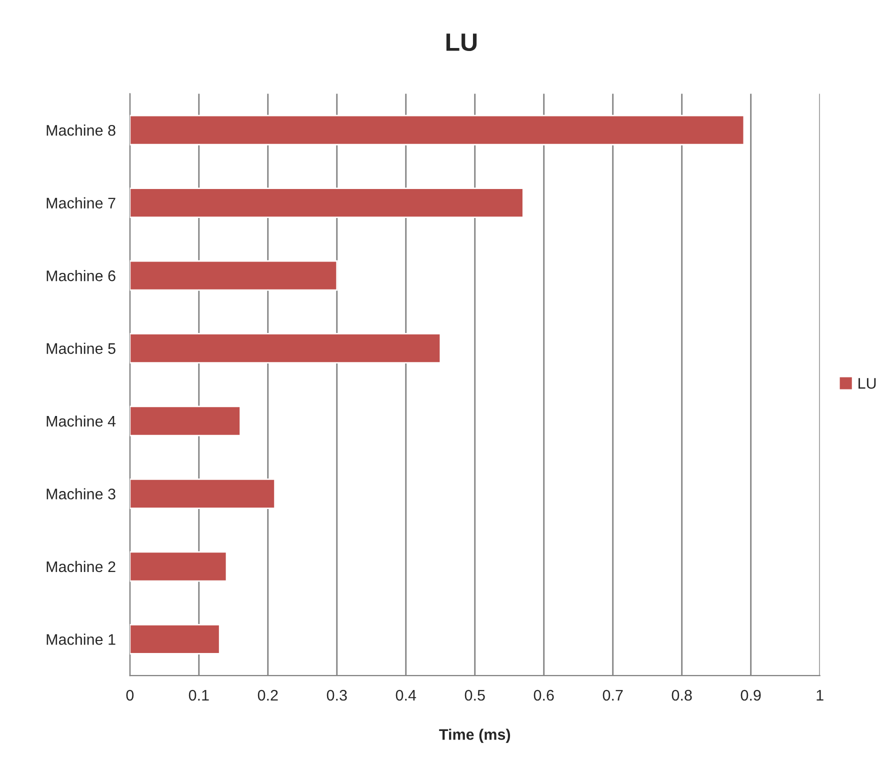  Describe the element at coordinates (130, 695) in the screenshot. I see `x-tick-label: 0` at that location.